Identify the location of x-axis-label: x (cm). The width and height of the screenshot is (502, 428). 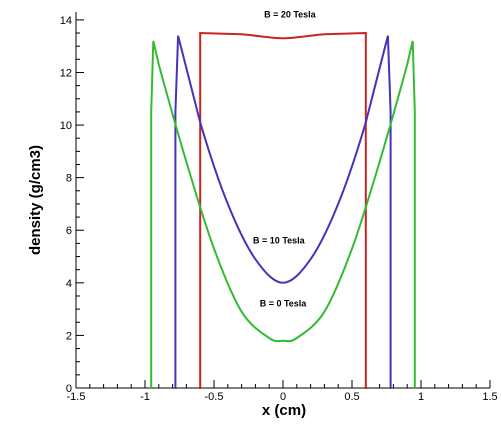
(284, 410).